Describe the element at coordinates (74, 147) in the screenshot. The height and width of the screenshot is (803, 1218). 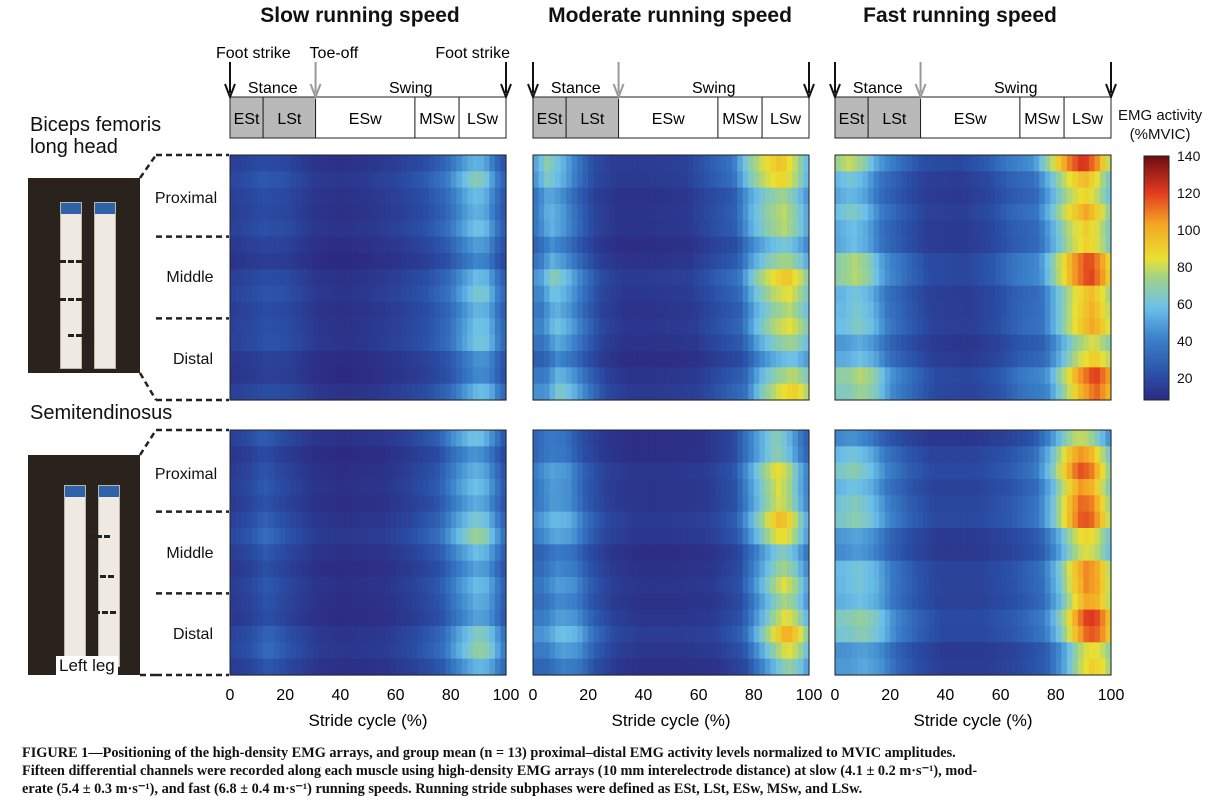
I see `muscle-label-biceps-line2: long head` at that location.